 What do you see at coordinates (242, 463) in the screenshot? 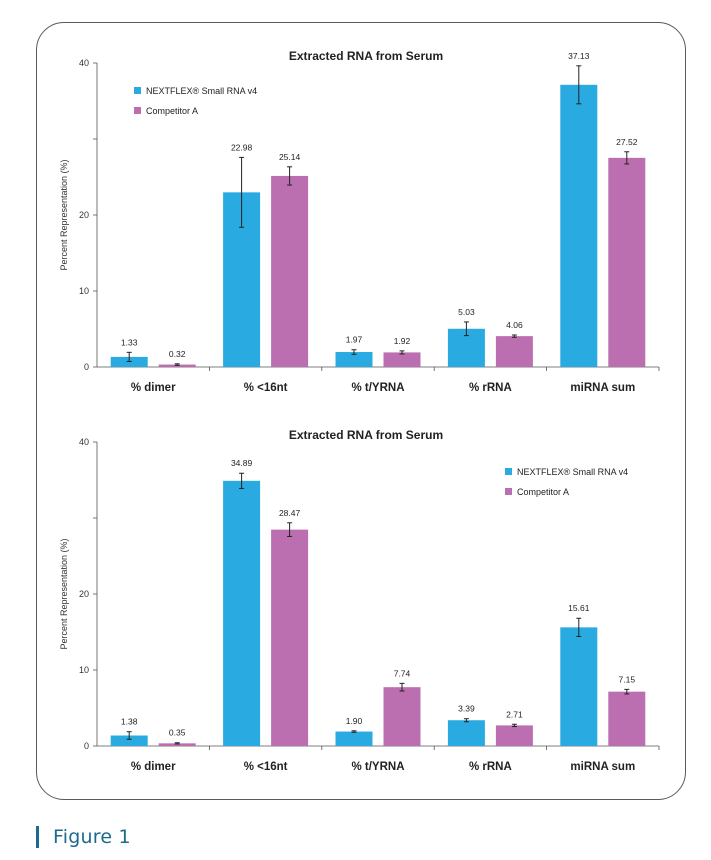
I see `data-label: 34.89` at bounding box center [242, 463].